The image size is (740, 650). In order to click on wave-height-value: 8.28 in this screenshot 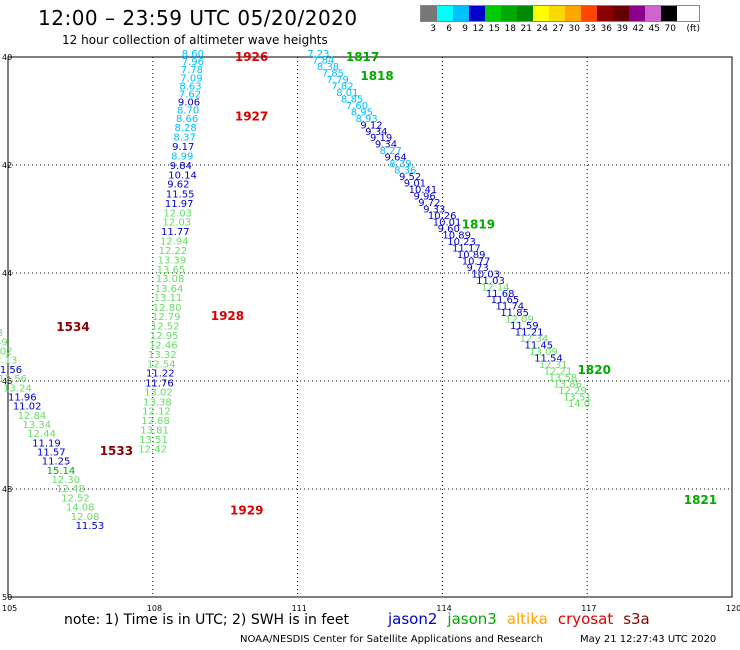, I will do `click(186, 128)`.